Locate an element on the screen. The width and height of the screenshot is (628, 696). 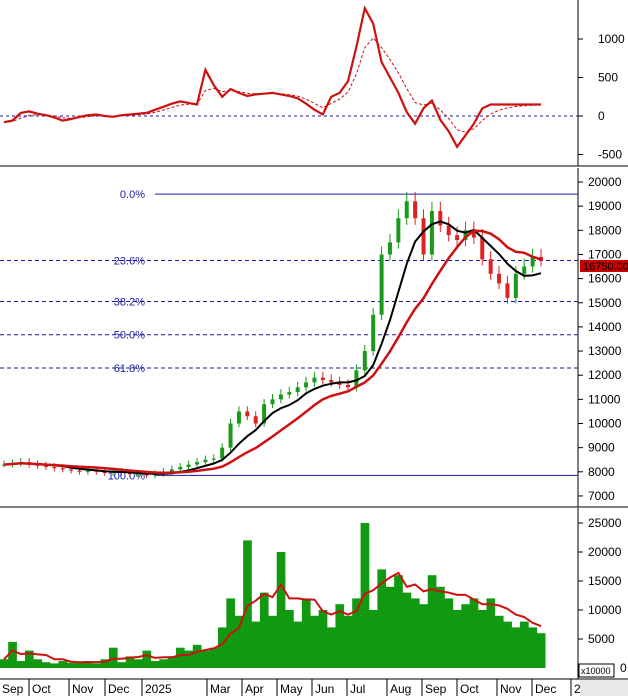
fib-label: 61.8% is located at coordinates (129, 369).